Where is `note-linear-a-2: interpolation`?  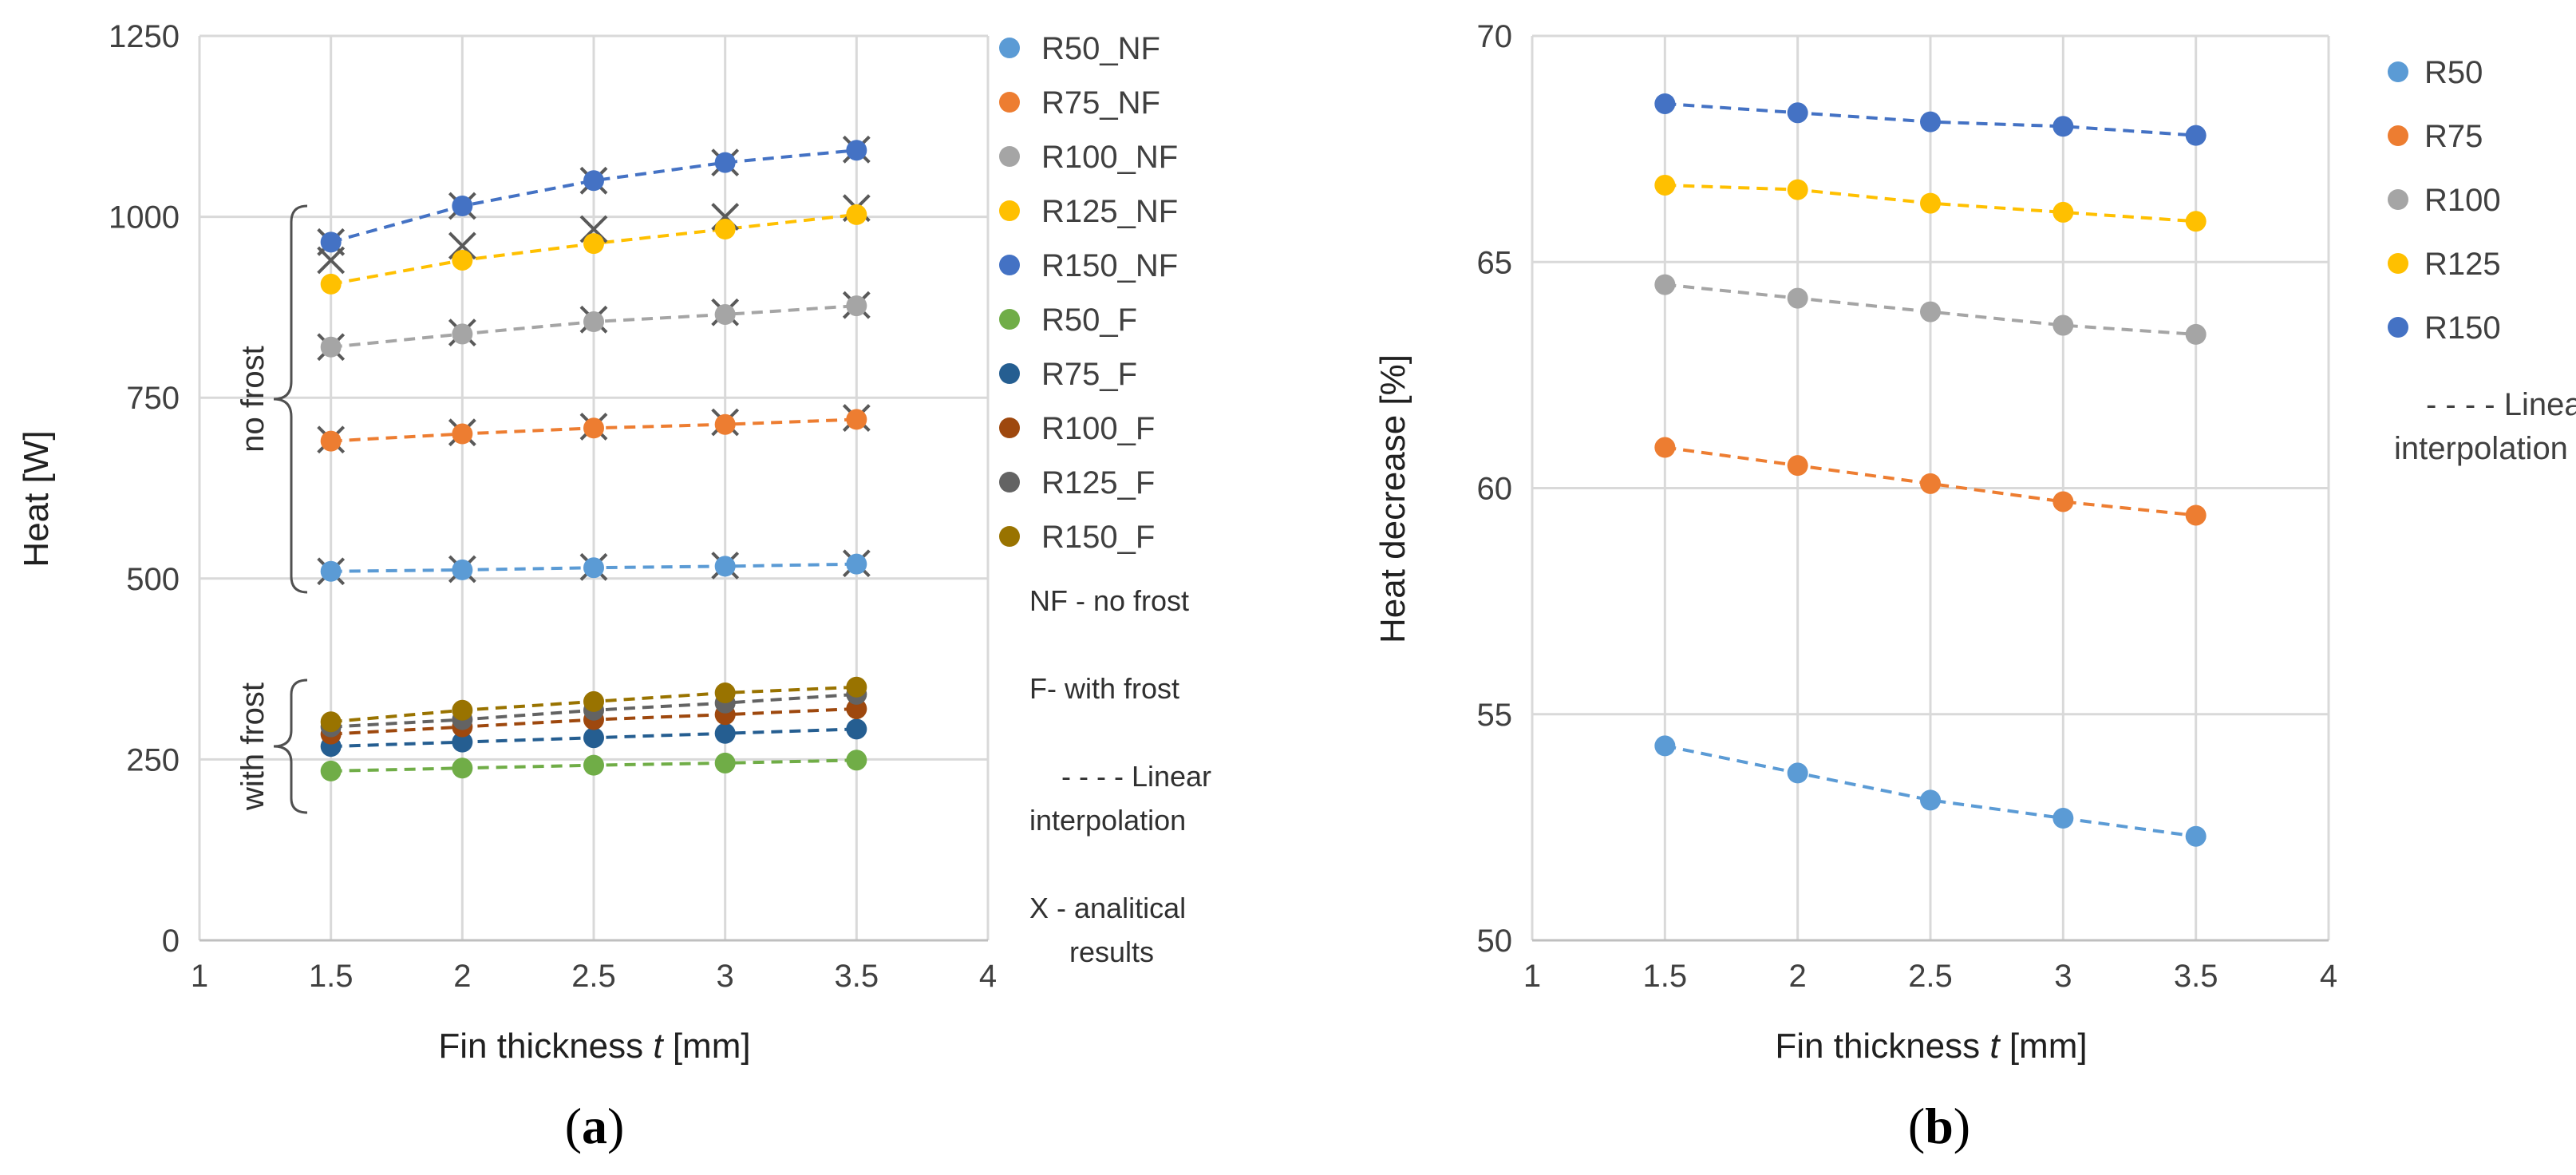 note-linear-a-2: interpolation is located at coordinates (1107, 820).